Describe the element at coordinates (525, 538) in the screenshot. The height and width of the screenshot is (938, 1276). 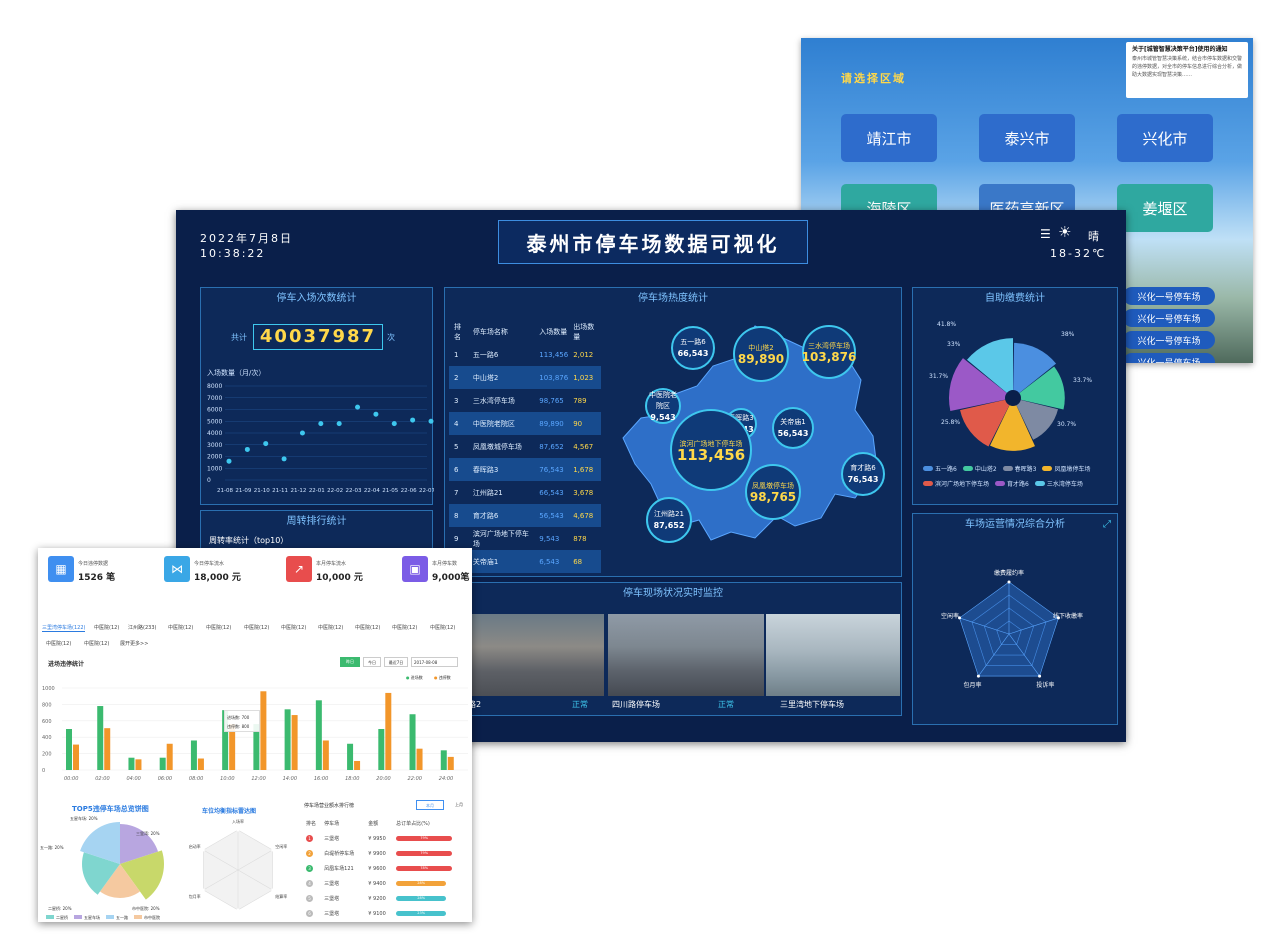
I see `table-row: 9 滨河广场地下停车场 9,543 878` at that location.